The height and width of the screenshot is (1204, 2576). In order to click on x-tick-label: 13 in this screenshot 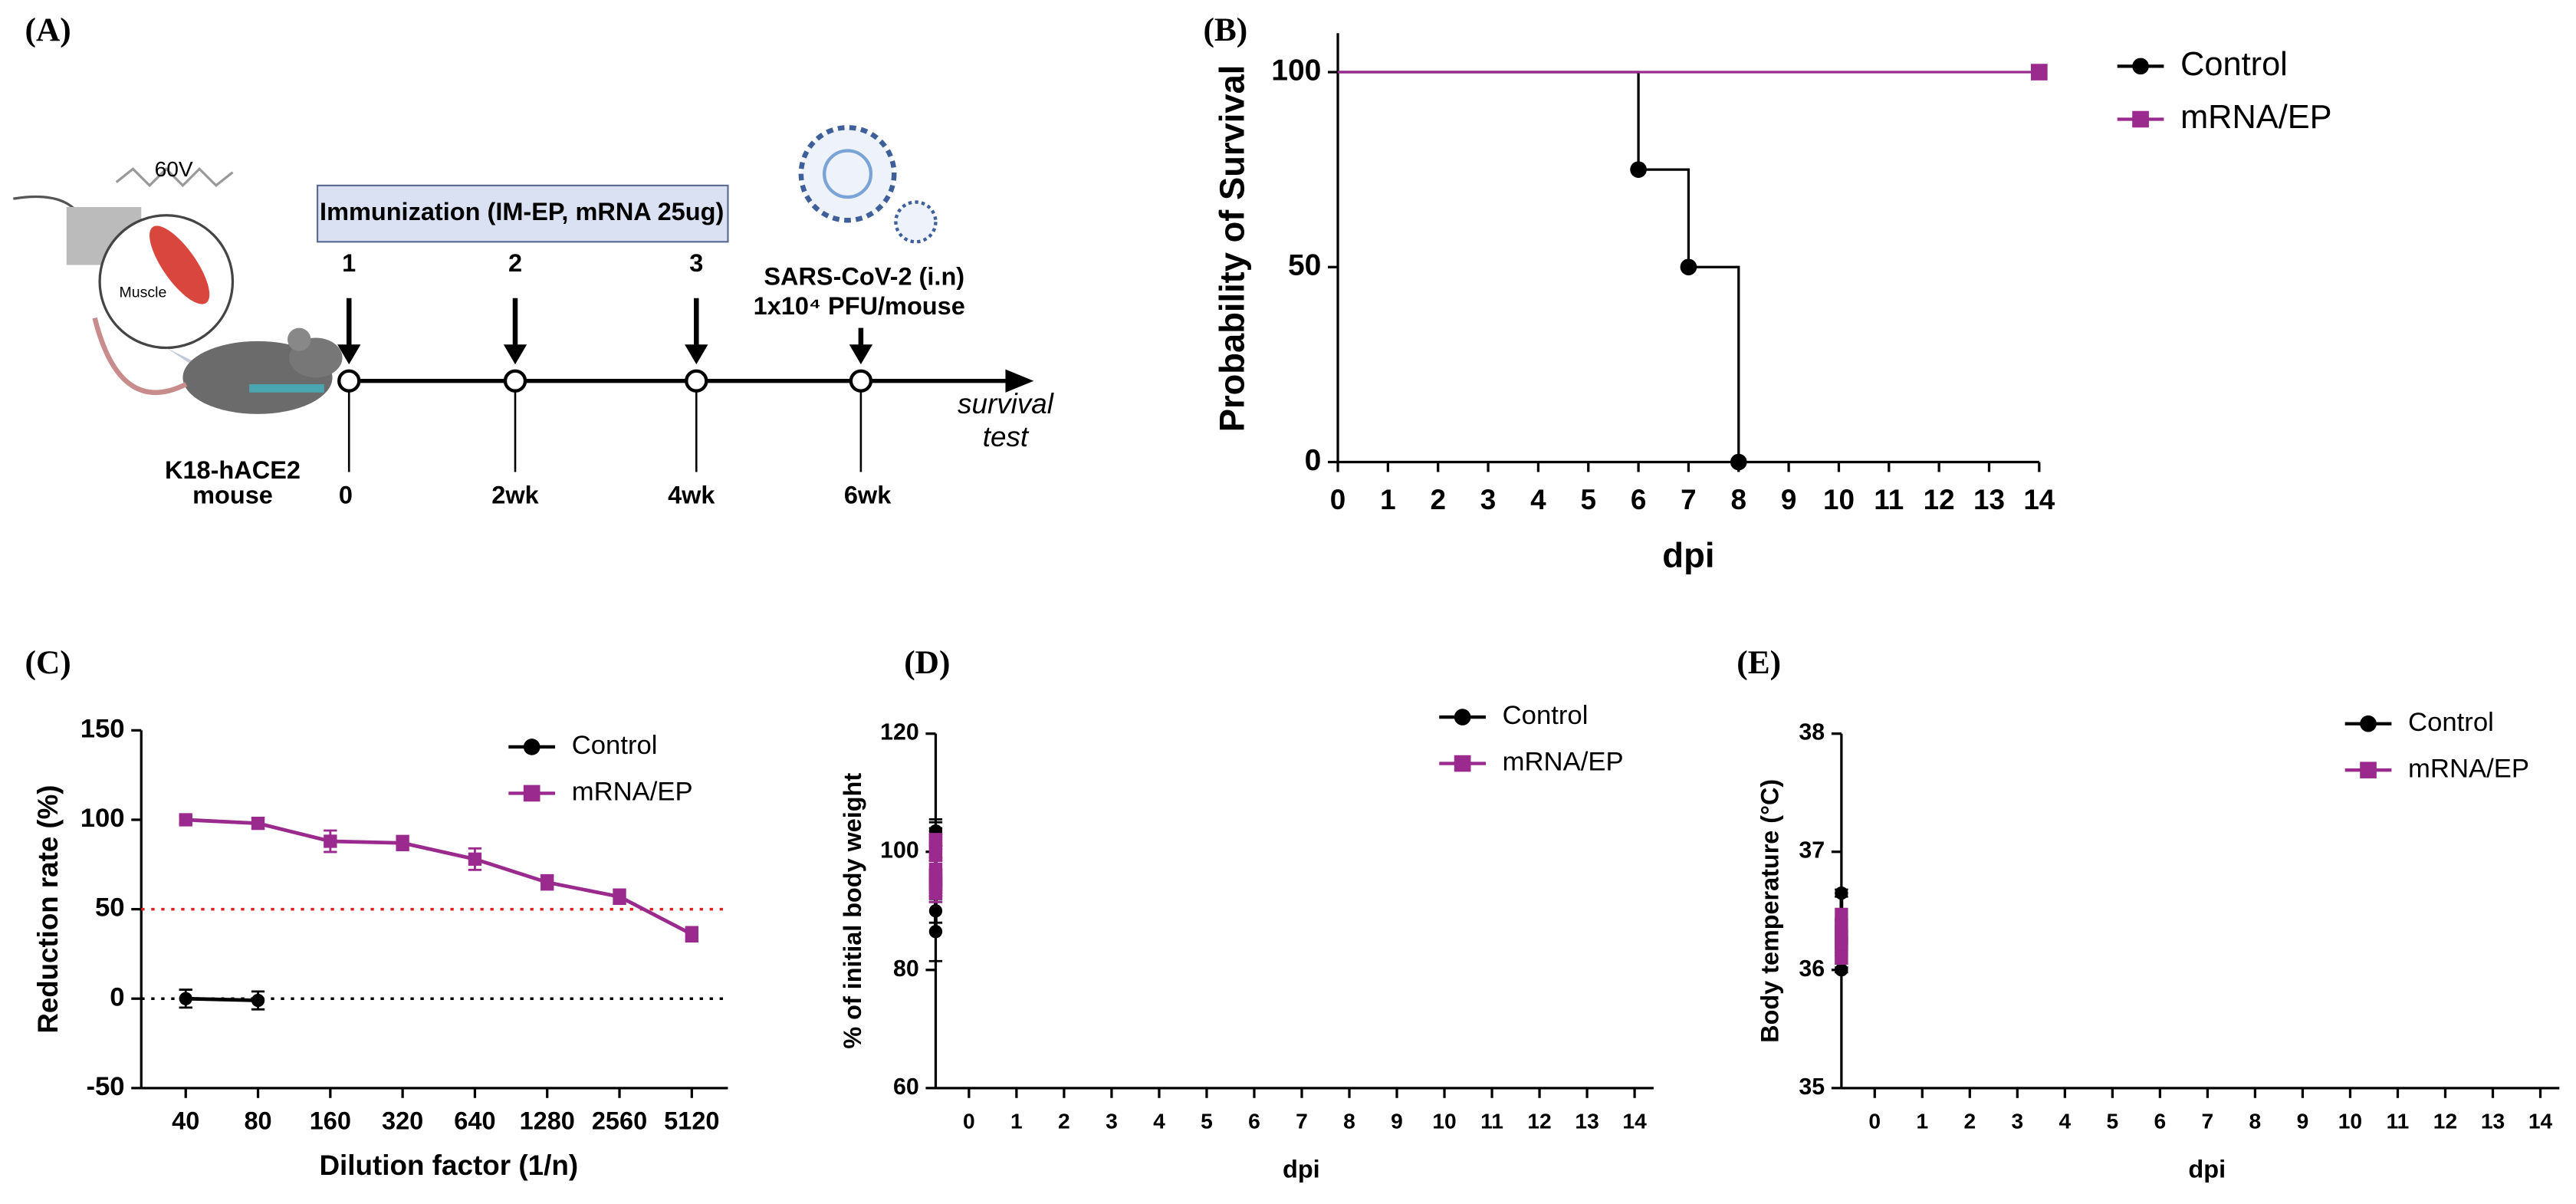, I will do `click(2493, 1121)`.